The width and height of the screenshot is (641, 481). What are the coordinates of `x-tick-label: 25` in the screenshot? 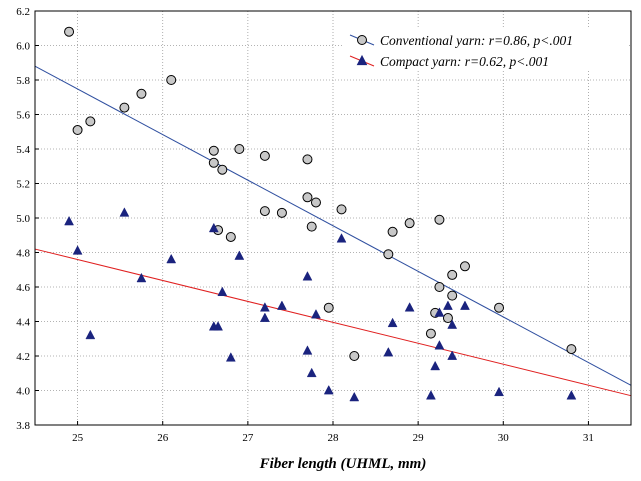 It's located at (78, 438).